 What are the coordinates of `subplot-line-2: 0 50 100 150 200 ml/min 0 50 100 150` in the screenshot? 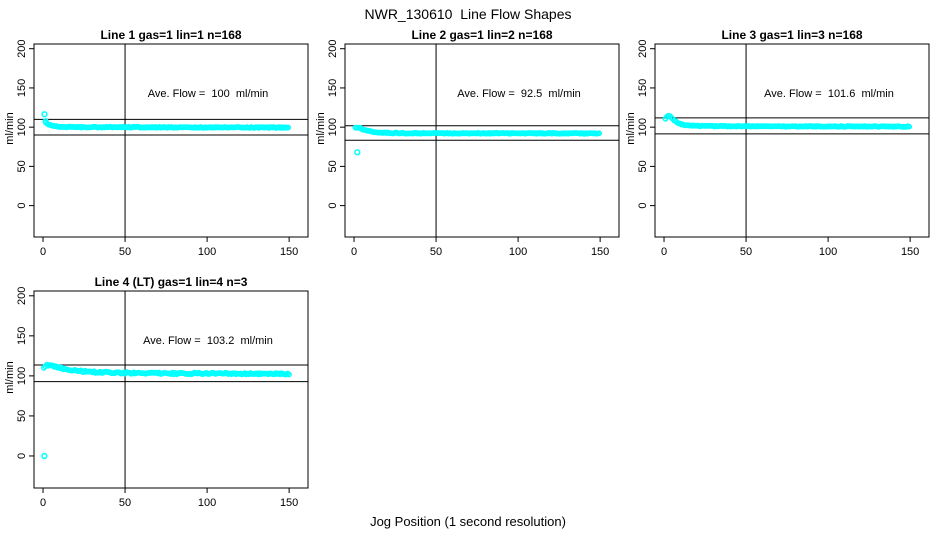 It's located at (467, 149).